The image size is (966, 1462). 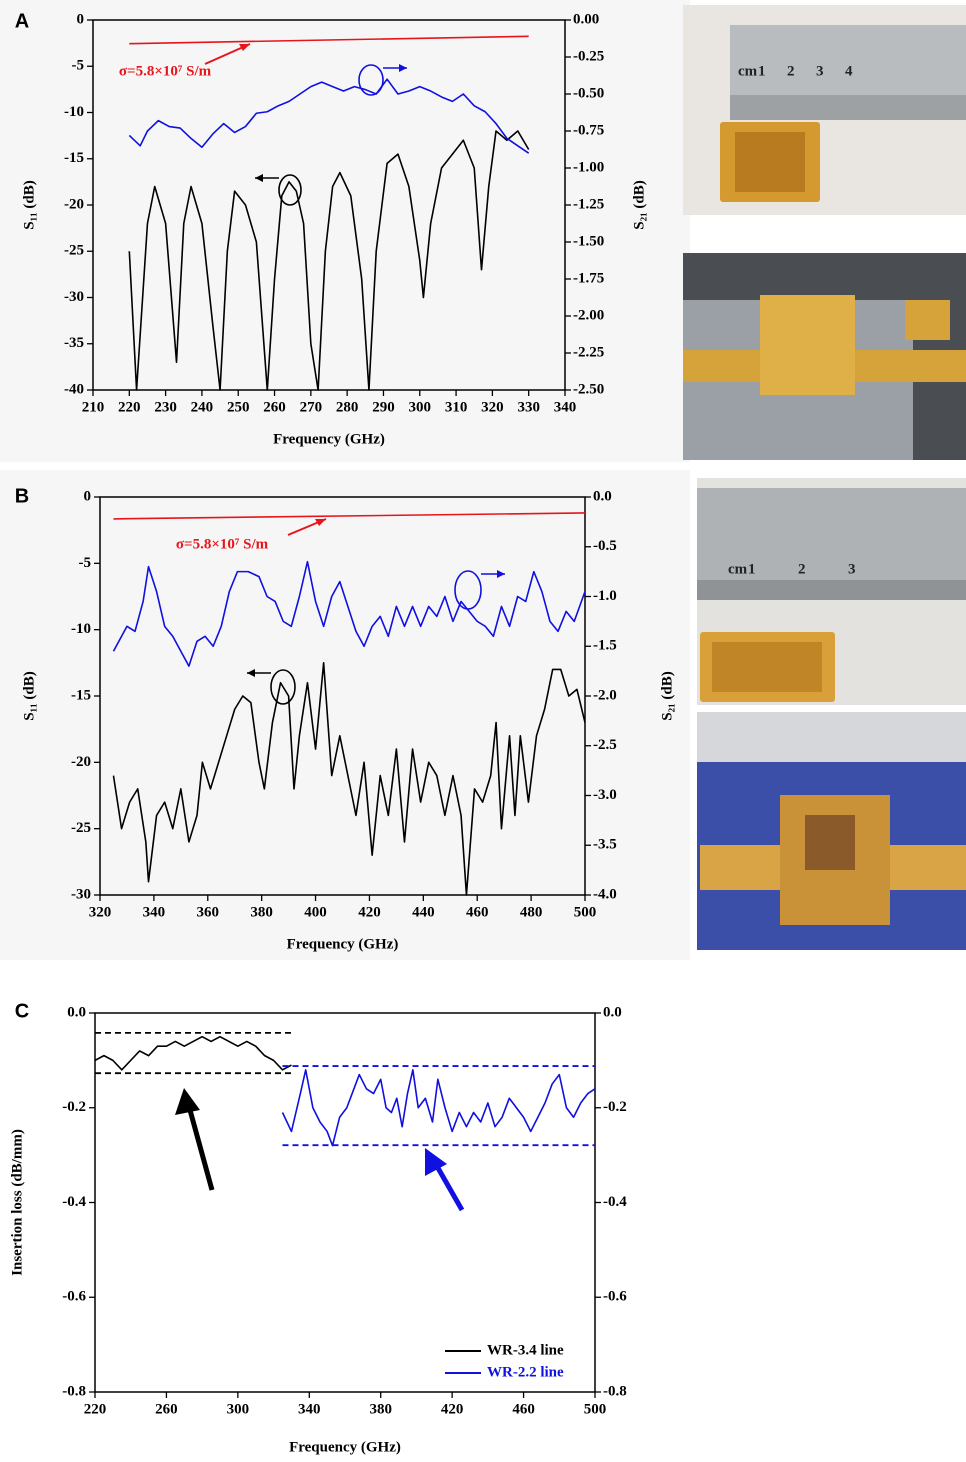 What do you see at coordinates (588, 56) in the screenshot?
I see `y2-tick-label: -0.25` at bounding box center [588, 56].